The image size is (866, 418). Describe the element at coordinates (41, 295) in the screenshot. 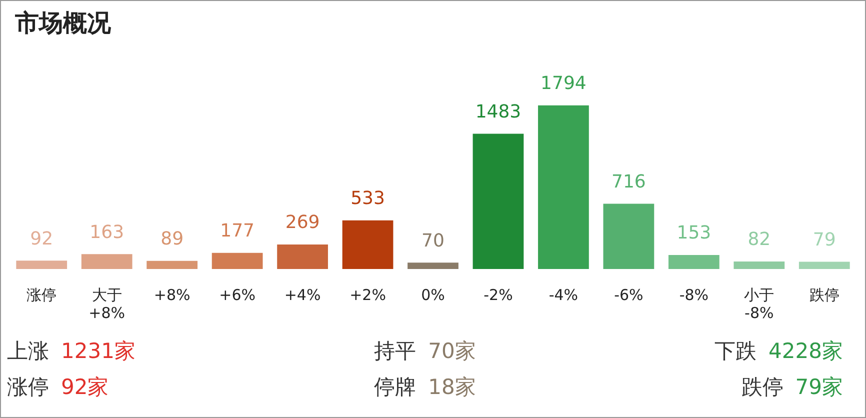

I see `x-tick-label: 涨停` at that location.